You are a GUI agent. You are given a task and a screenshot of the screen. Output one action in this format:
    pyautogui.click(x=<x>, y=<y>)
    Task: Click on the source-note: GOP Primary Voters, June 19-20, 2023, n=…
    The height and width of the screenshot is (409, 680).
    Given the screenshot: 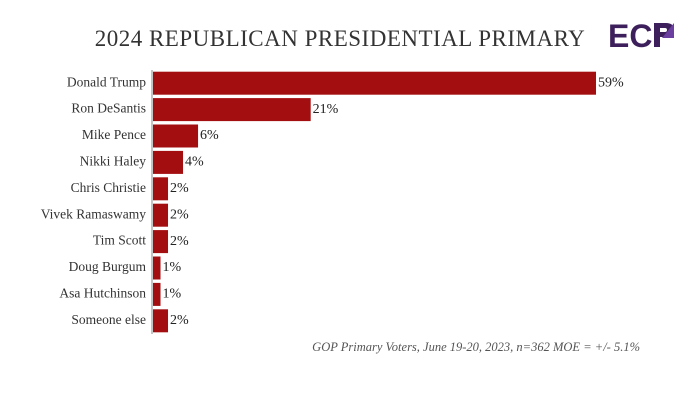 What is the action you would take?
    pyautogui.click(x=476, y=347)
    